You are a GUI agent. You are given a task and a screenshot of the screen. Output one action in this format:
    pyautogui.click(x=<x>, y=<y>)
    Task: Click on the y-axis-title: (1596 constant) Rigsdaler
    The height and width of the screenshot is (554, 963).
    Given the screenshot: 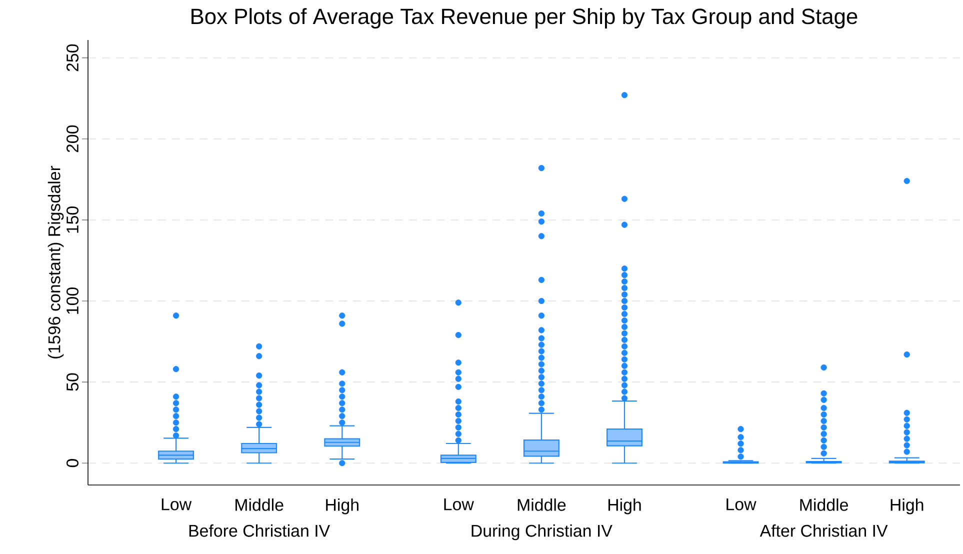 What is the action you would take?
    pyautogui.click(x=56, y=262)
    